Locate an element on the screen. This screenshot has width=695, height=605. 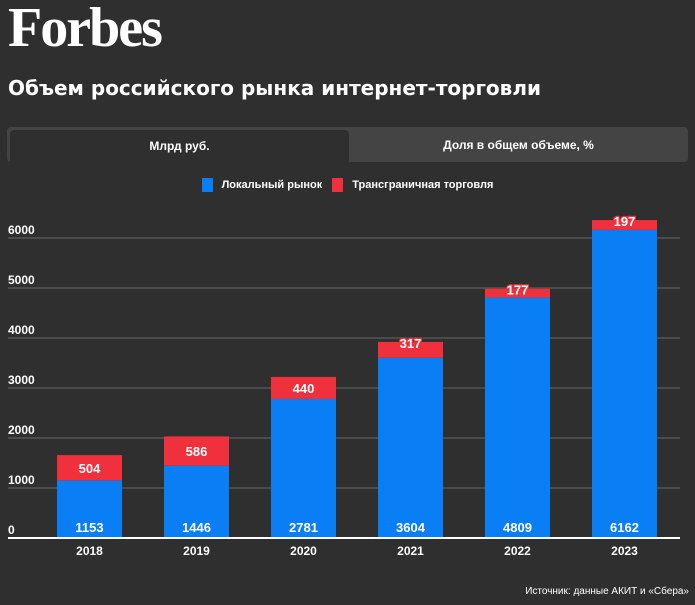
data-label-crossborder: 197 is located at coordinates (625, 221).